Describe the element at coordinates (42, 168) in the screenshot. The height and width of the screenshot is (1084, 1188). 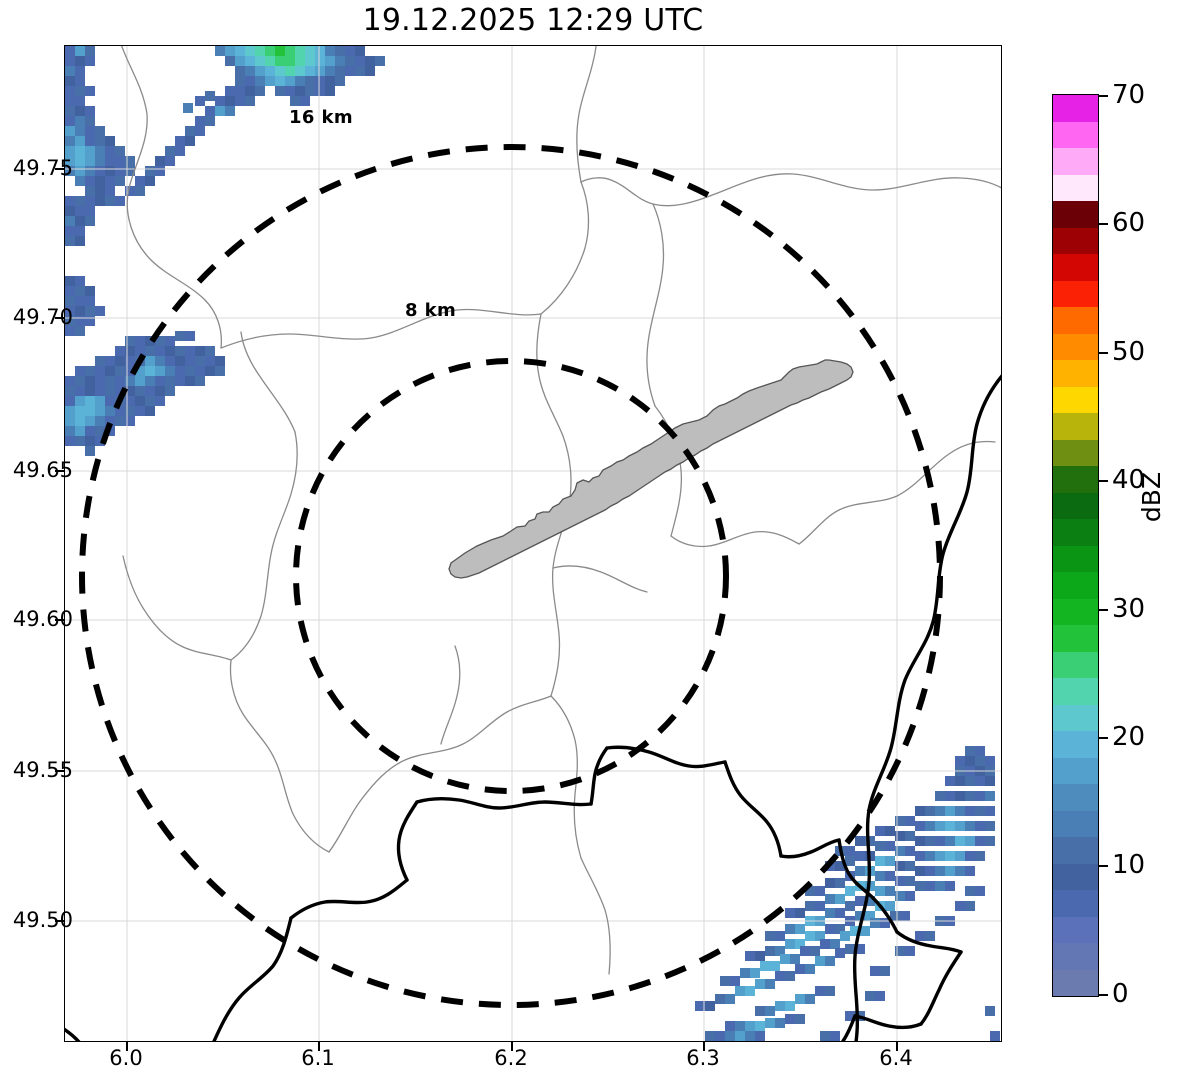
I see `ytick-label-49-75: 49.75` at that location.